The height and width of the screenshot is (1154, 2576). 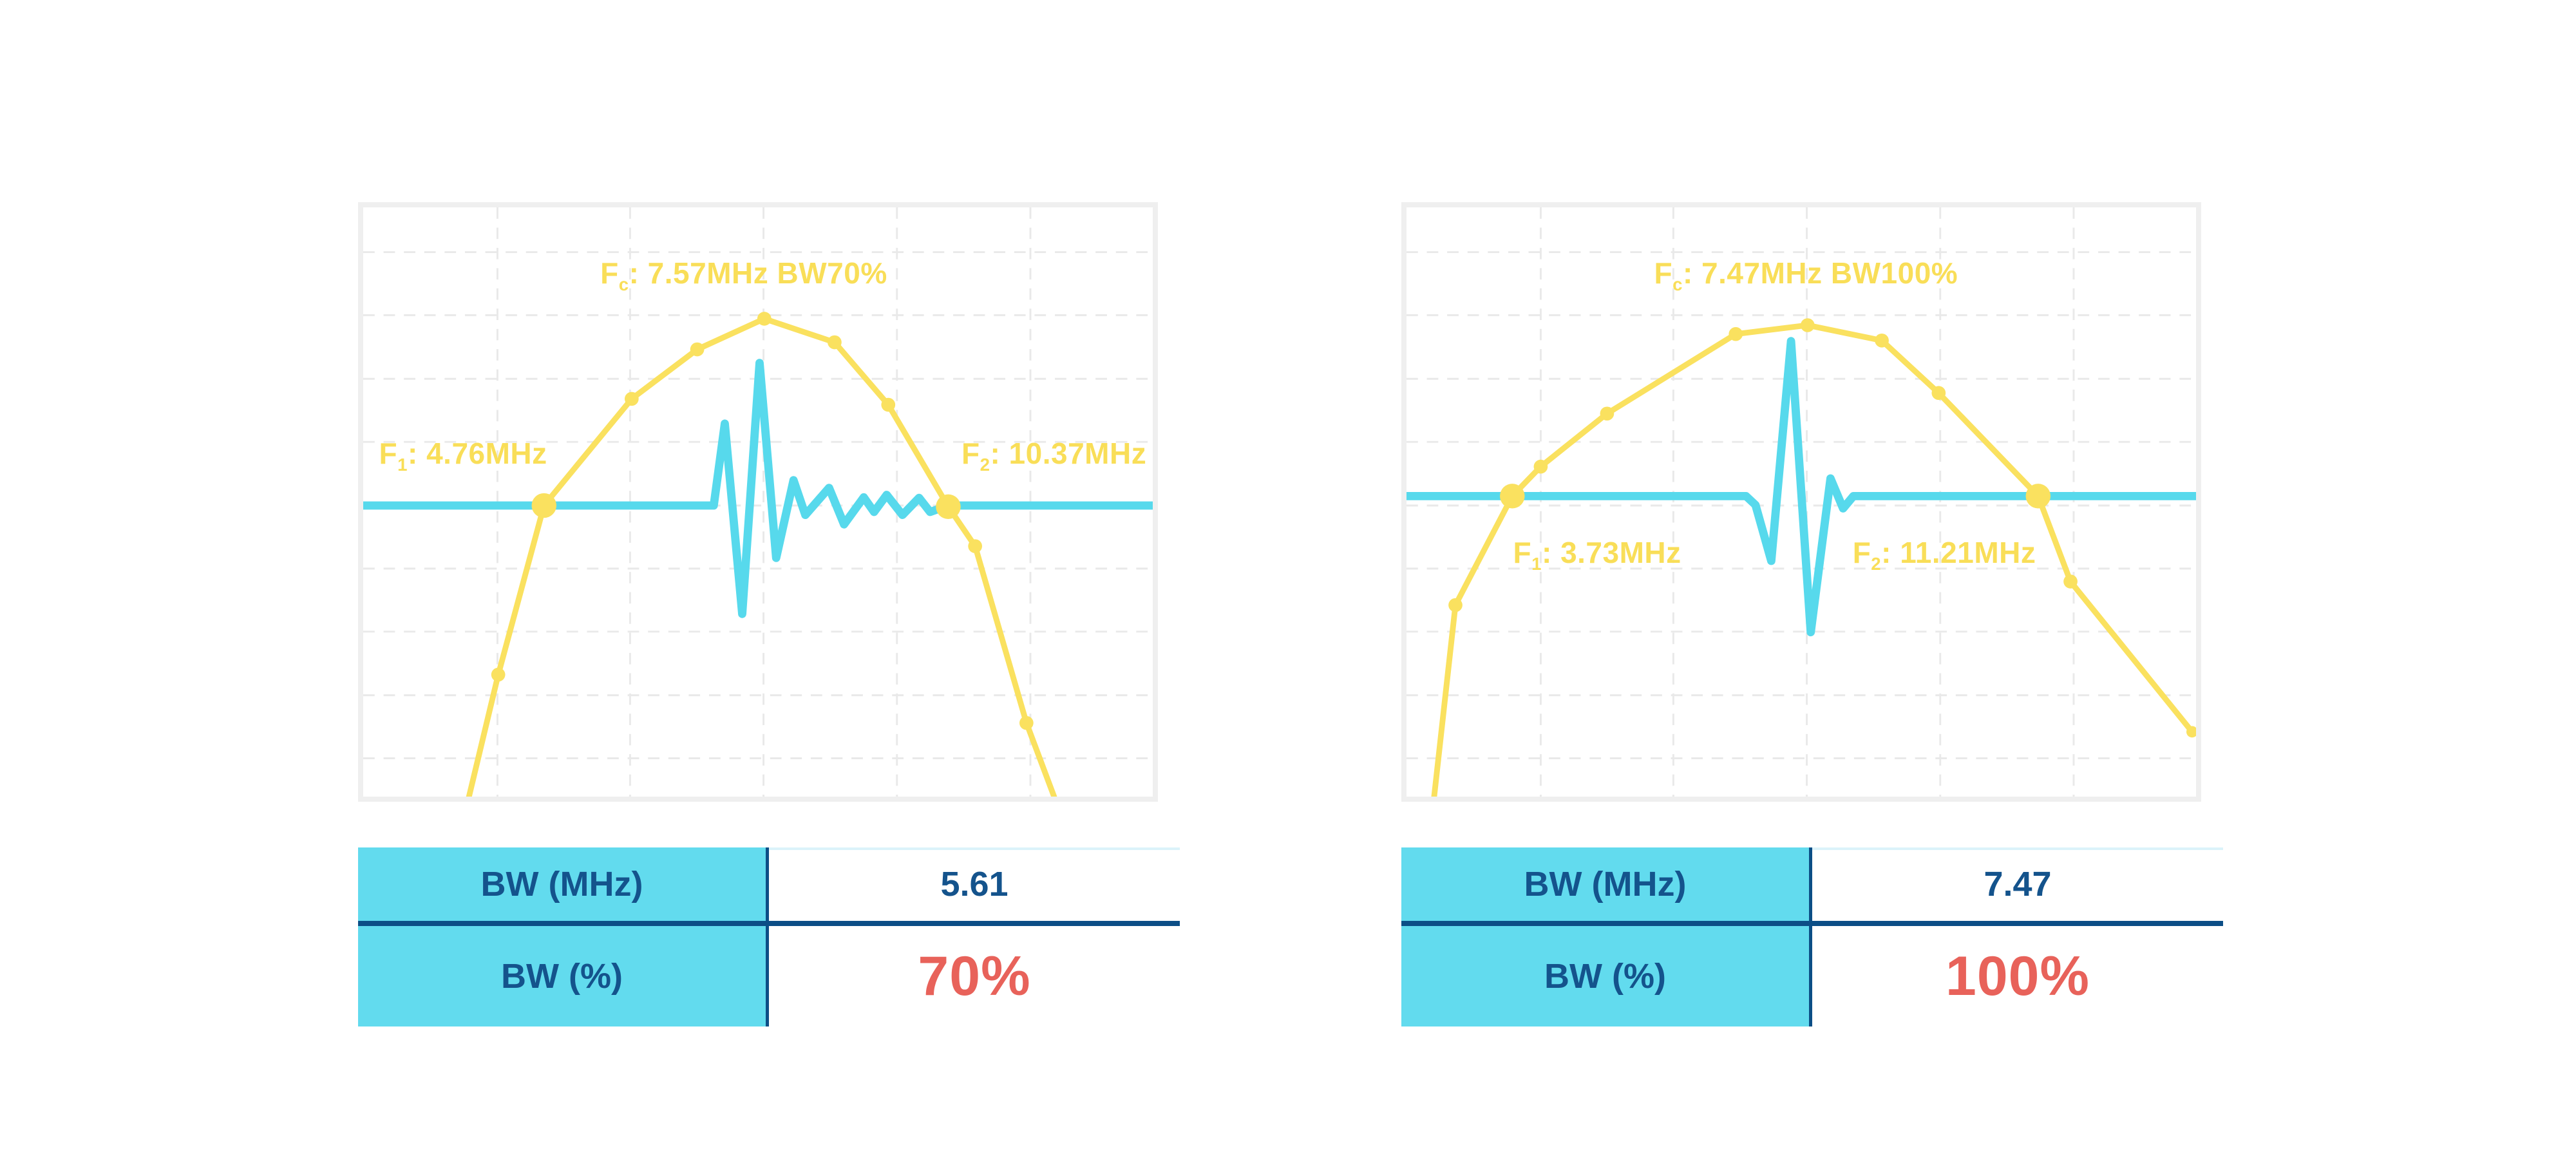 I want to click on bw-mhz-value-cell: 7.47, so click(x=2018, y=884).